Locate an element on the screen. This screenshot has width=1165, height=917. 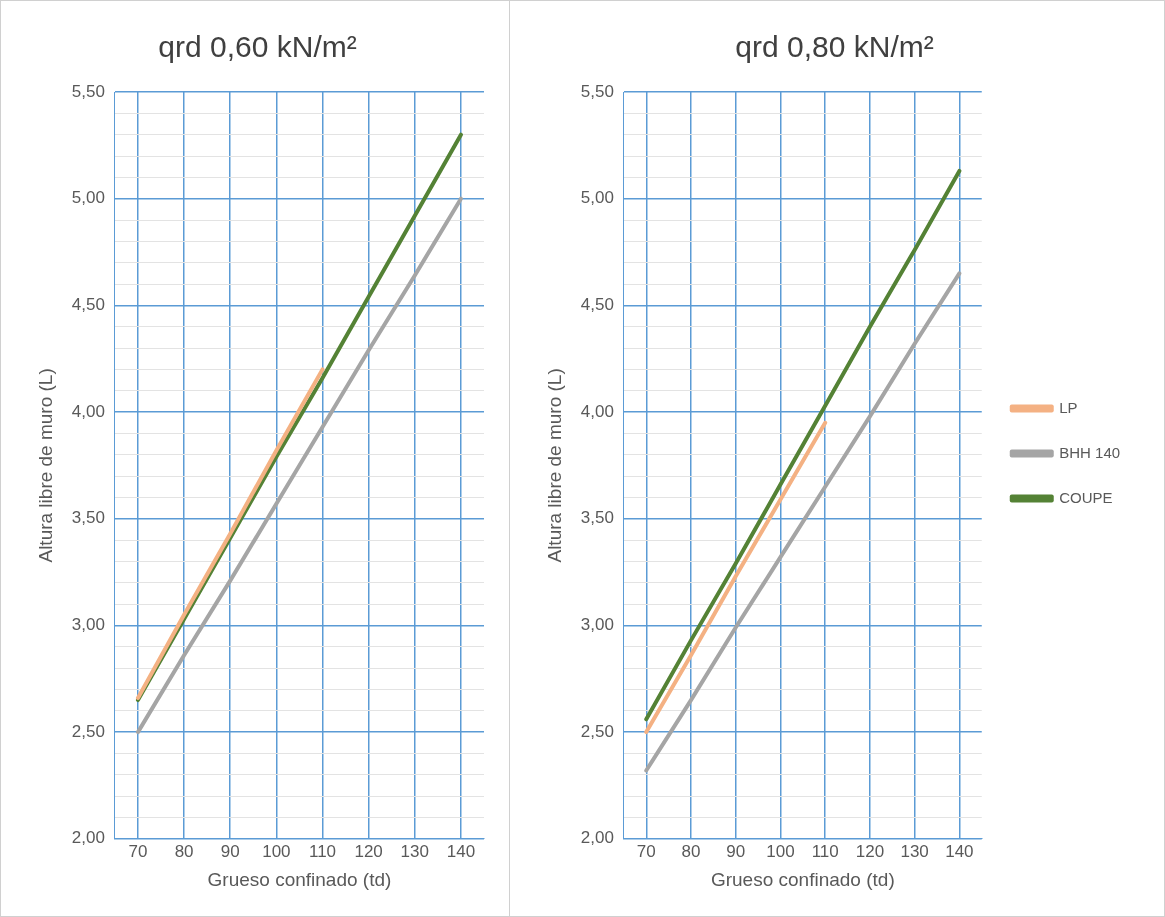
legend-label: LP is located at coordinates (1068, 407).